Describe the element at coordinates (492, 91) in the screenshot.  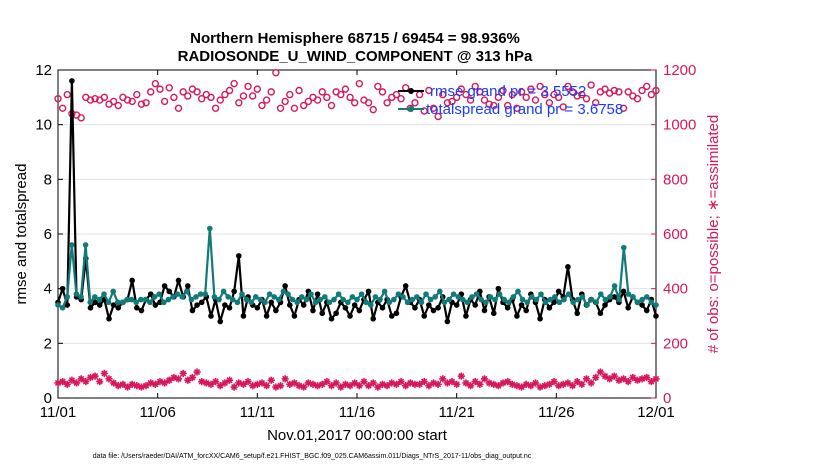
I see `legend-entry-rmse: rmse grand pr = 3.5552` at that location.